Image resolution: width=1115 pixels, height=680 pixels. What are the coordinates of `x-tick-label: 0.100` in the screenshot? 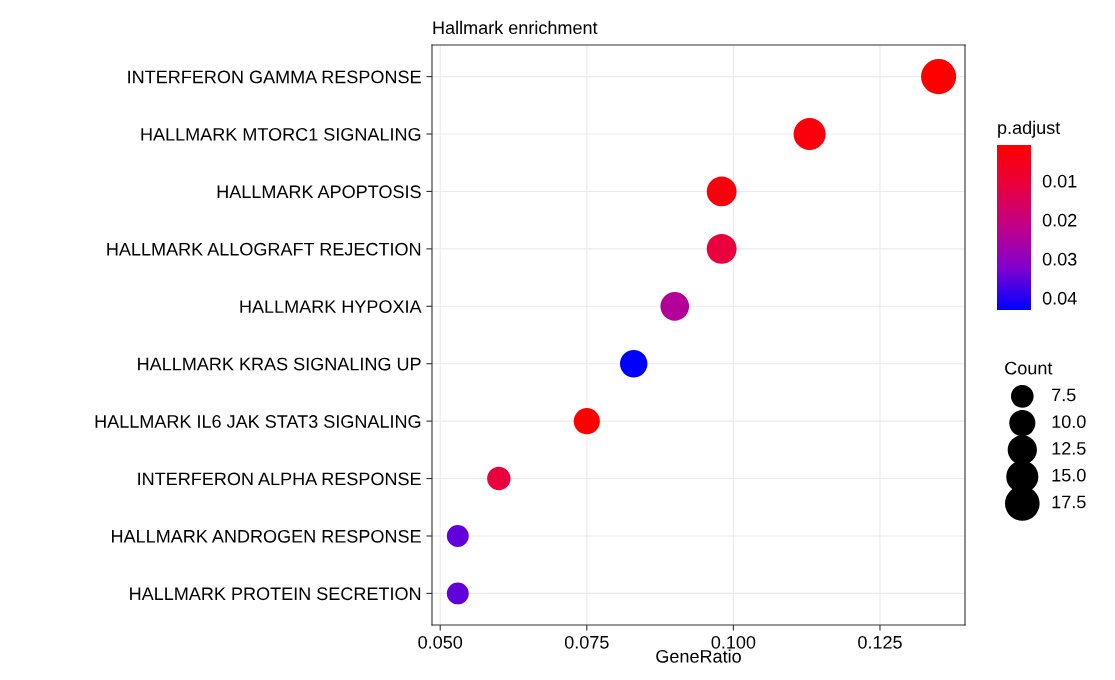 It's located at (733, 642).